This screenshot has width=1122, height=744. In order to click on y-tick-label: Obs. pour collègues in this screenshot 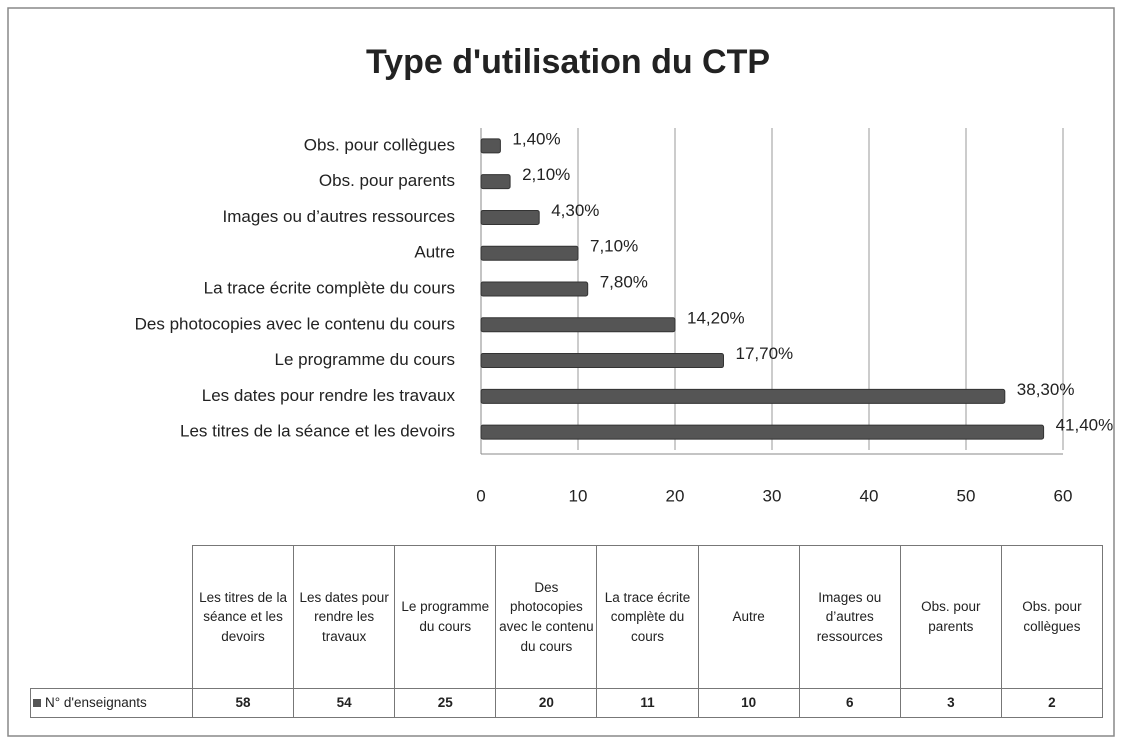, I will do `click(379, 144)`.